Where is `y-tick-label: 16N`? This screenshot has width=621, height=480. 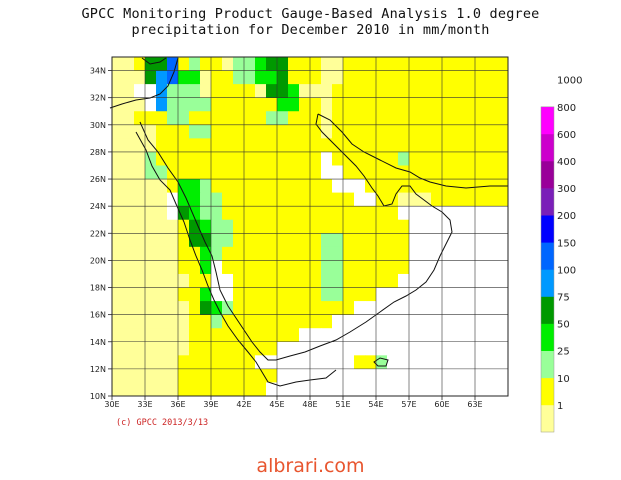 y-tick-label: 16N is located at coordinates (98, 315).